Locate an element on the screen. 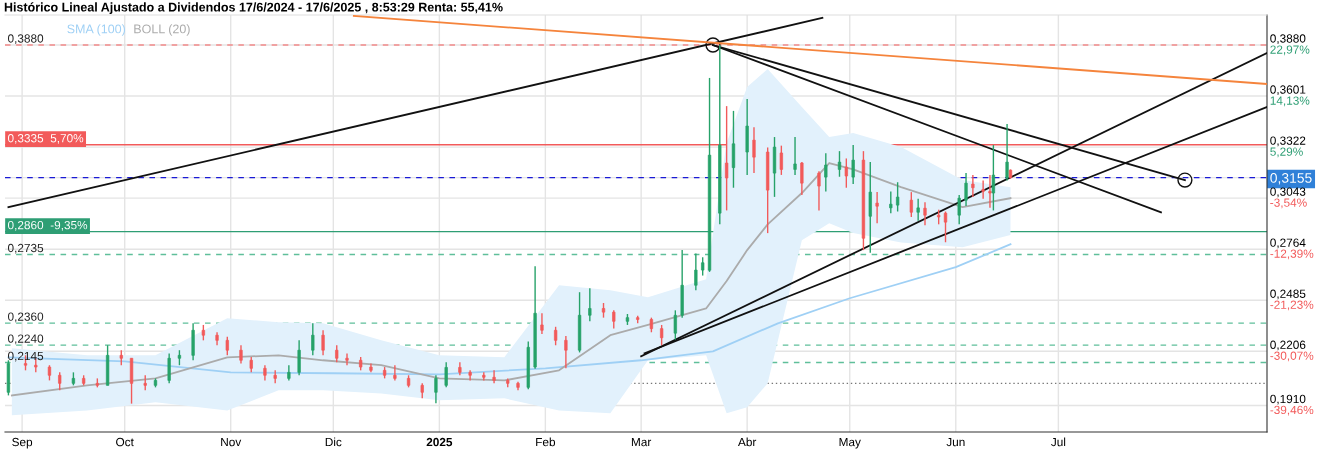 This screenshot has width=1323, height=452. x-tick-label: May is located at coordinates (850, 443).